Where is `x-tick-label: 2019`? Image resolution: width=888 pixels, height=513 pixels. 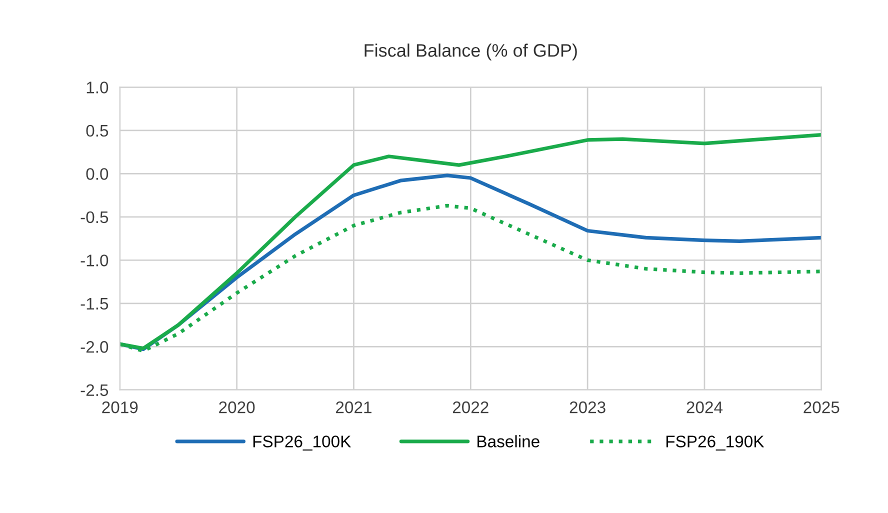 x-tick-label: 2019 is located at coordinates (120, 407).